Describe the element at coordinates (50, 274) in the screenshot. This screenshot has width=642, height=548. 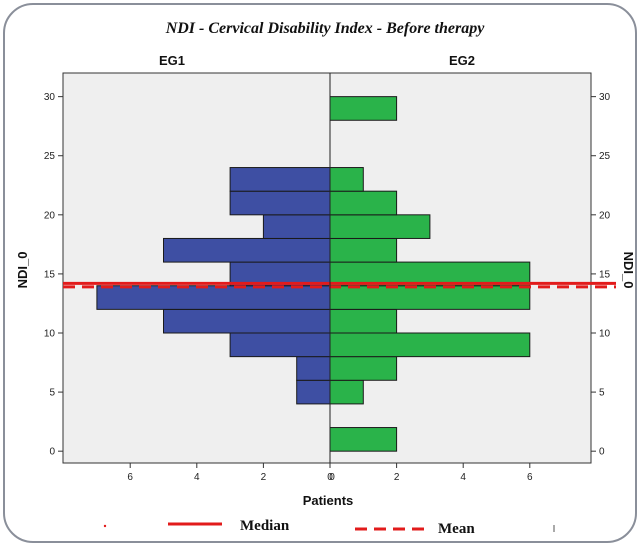
I see `y-tick-label-left: 15` at that location.